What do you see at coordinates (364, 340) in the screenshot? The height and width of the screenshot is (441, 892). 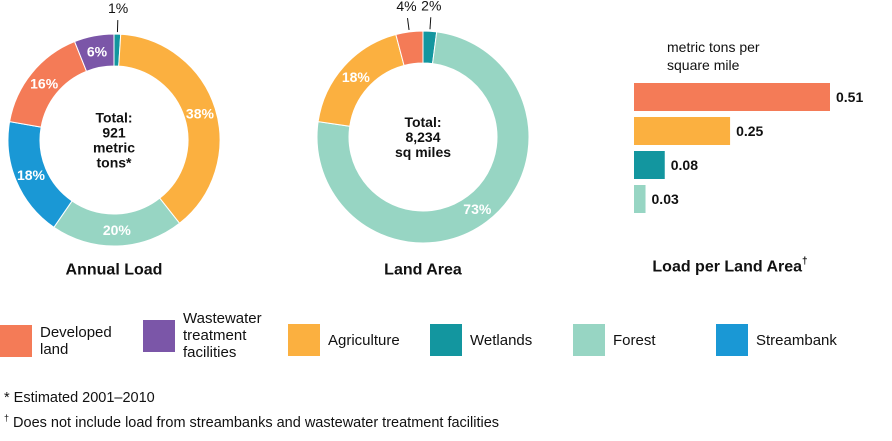 I see `legend-label-agriculture: Agriculture` at bounding box center [364, 340].